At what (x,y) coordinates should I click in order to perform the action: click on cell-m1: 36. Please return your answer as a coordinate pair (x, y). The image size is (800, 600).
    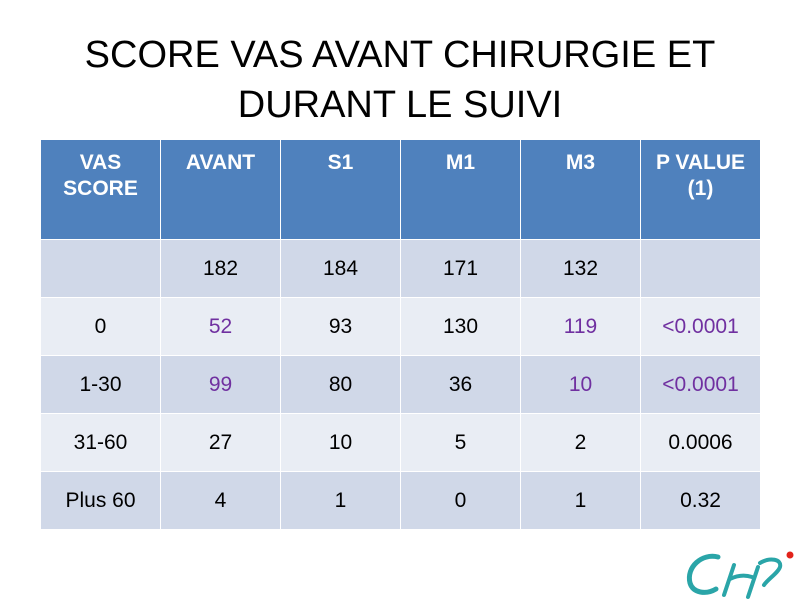
    Looking at the image, I should click on (460, 384).